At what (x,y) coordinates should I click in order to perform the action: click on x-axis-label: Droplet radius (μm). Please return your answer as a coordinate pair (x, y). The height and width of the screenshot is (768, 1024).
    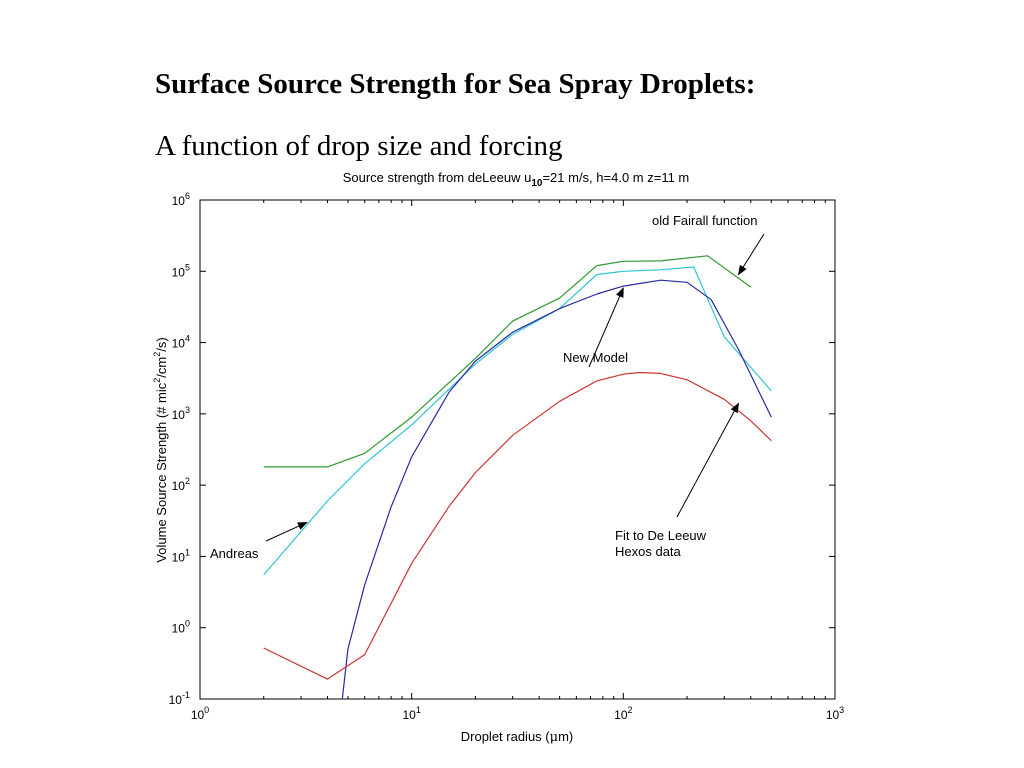
    Looking at the image, I should click on (517, 737).